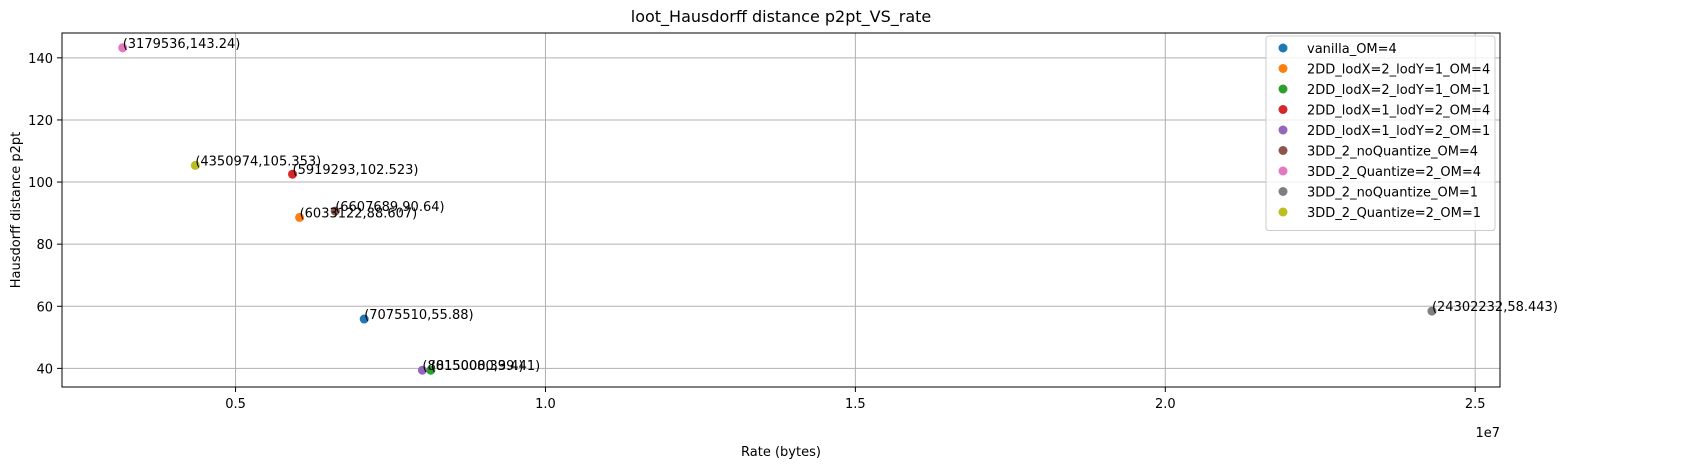  I want to click on x-axis-offset-label: 1e7, so click(1487, 433).